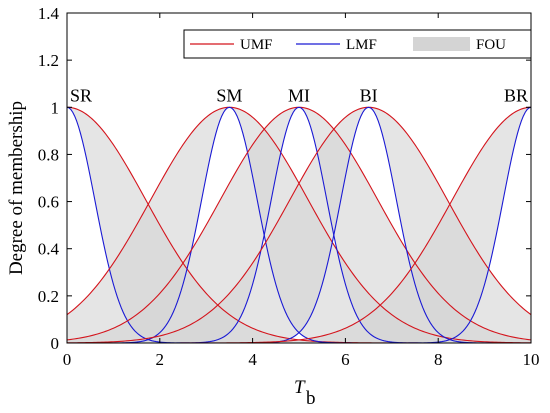 The width and height of the screenshot is (550, 413). I want to click on set-label-mi: MI, so click(299, 95).